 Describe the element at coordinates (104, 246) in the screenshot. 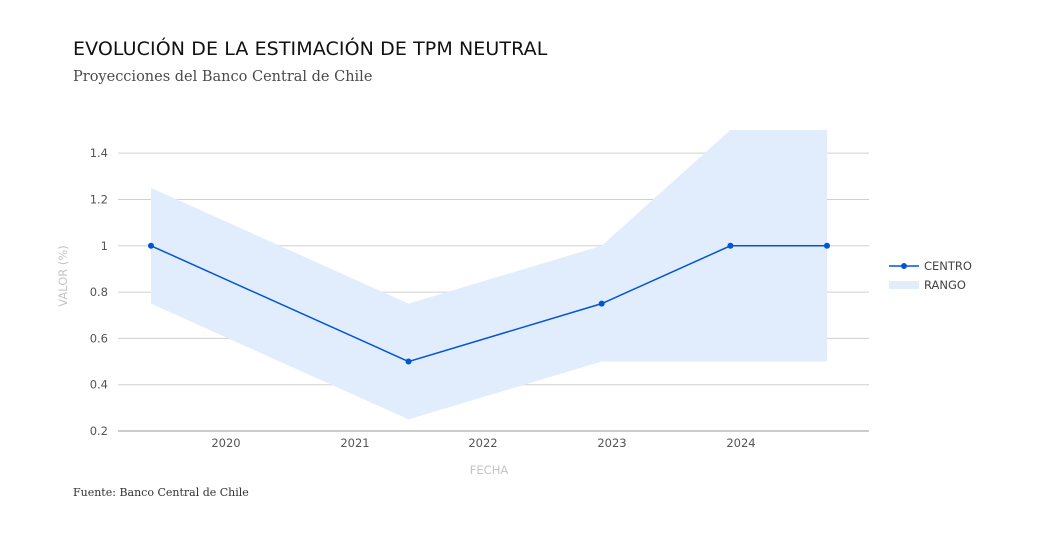

I see `y-tick-label: 1` at that location.